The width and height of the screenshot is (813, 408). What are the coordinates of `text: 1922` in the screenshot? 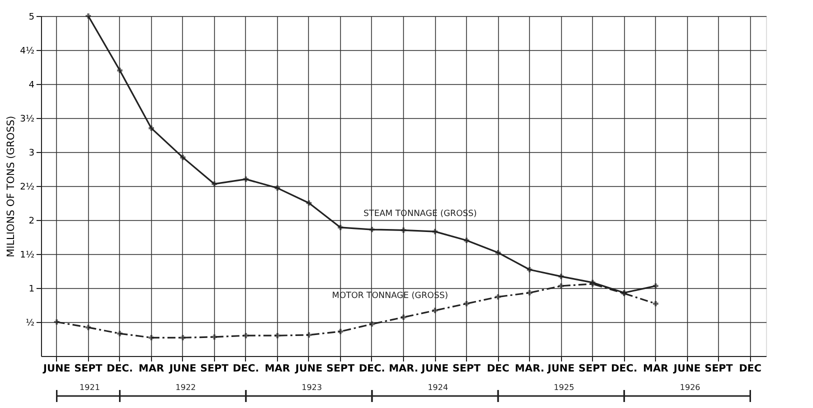 It's located at (186, 387).